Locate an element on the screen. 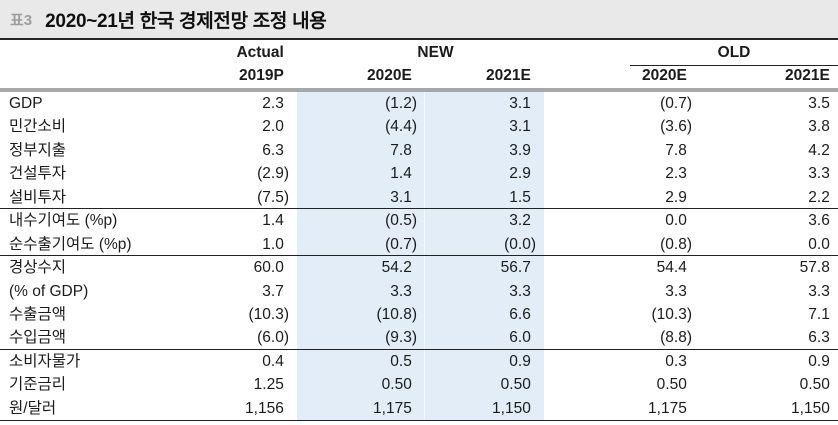 This screenshot has width=838, height=425. cell-value: (7.5) is located at coordinates (273, 197).